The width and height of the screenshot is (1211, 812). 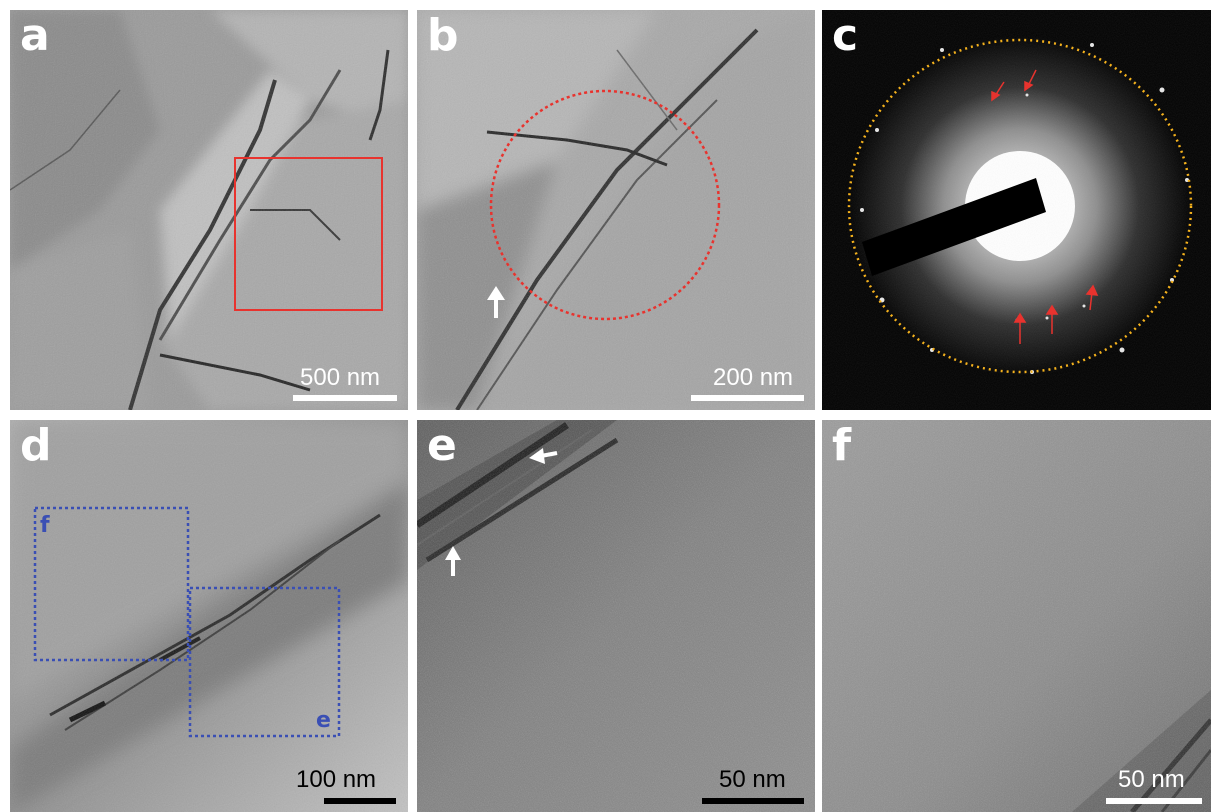 I want to click on diffraction-ring, so click(x=1020, y=206).